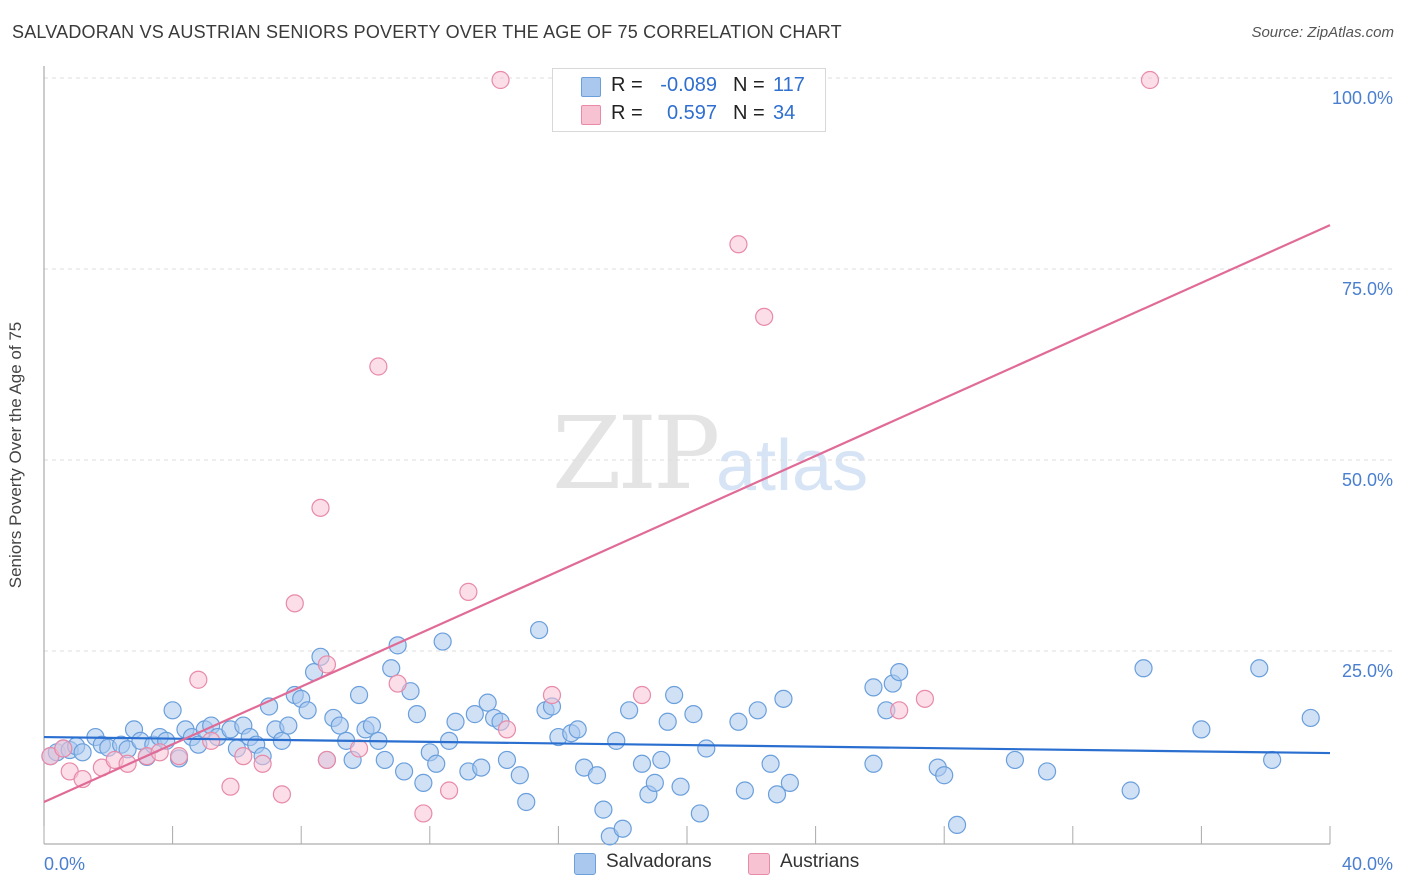 Image resolution: width=1406 pixels, height=892 pixels. What do you see at coordinates (1367, 289) in the screenshot?
I see `y-tick-label: 75.0%` at bounding box center [1367, 289].